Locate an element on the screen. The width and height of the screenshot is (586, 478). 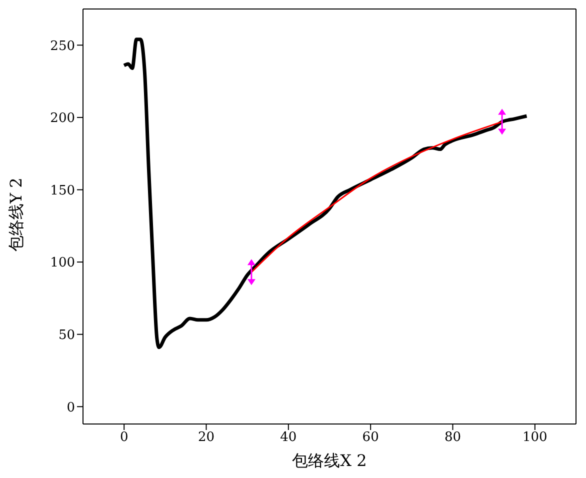
y-tick-label: 0 is located at coordinates (70, 408).